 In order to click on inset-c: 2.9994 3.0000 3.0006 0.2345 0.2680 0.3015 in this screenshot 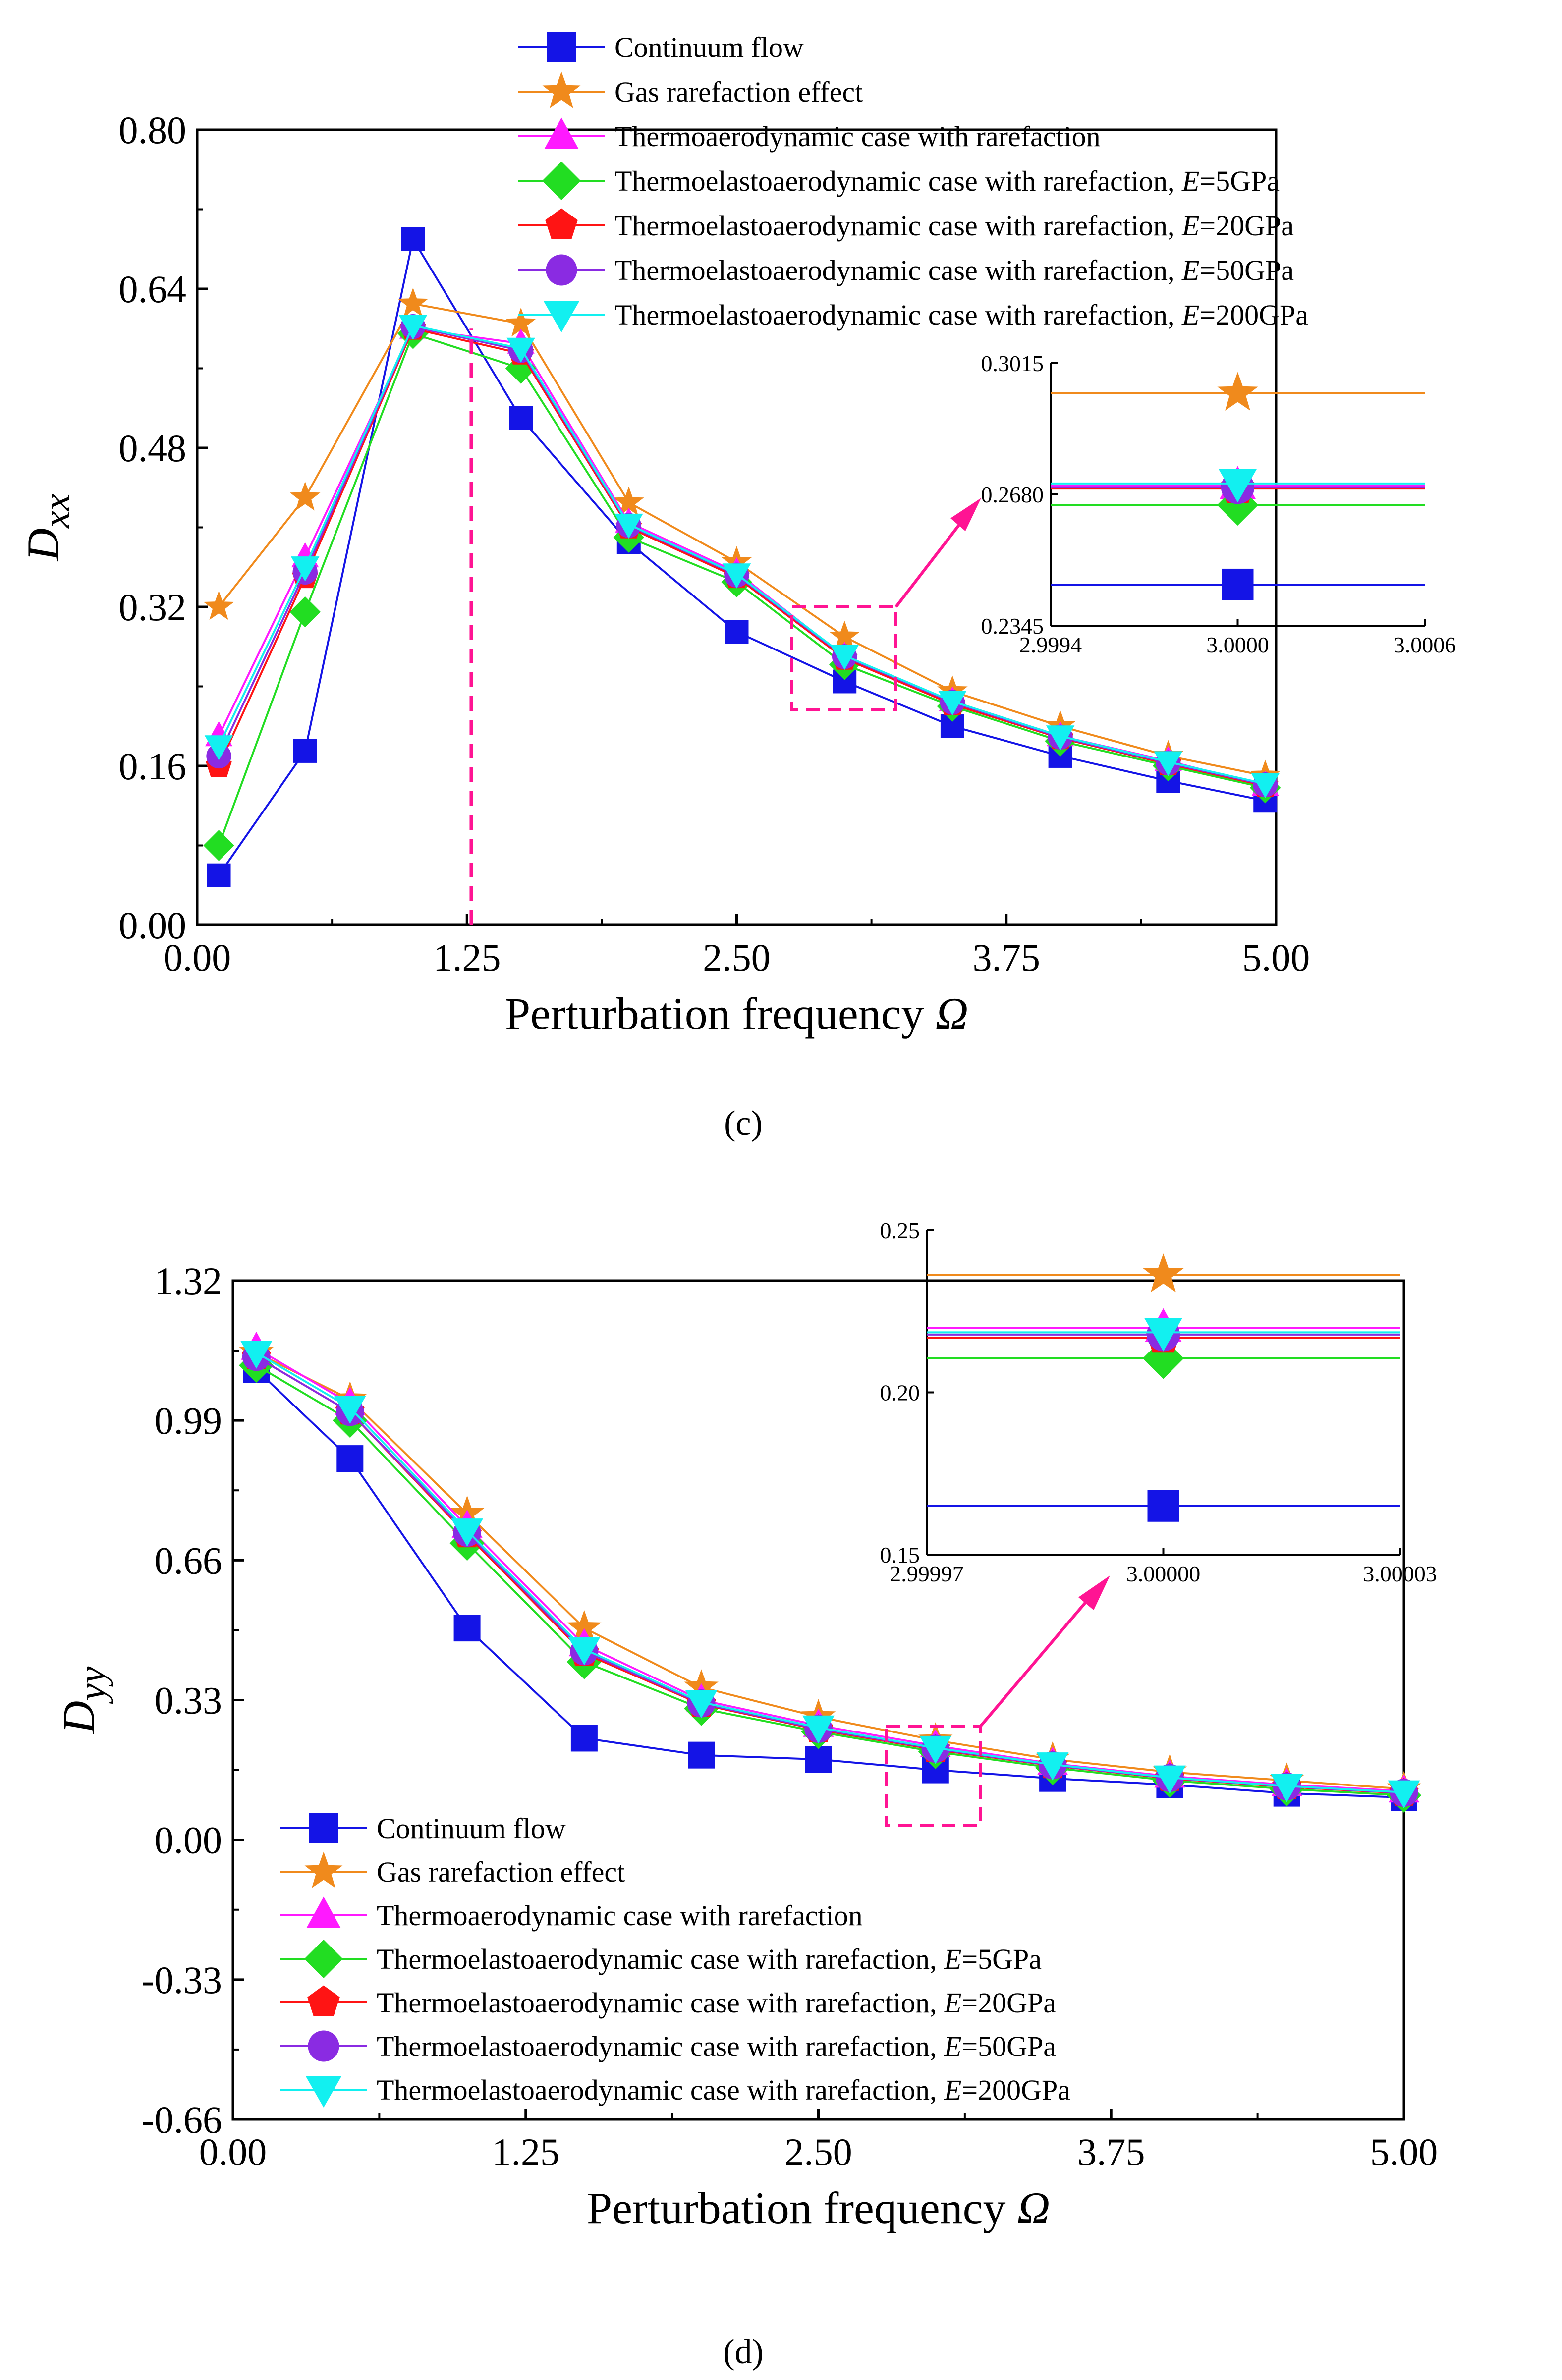, I will do `click(1219, 504)`.